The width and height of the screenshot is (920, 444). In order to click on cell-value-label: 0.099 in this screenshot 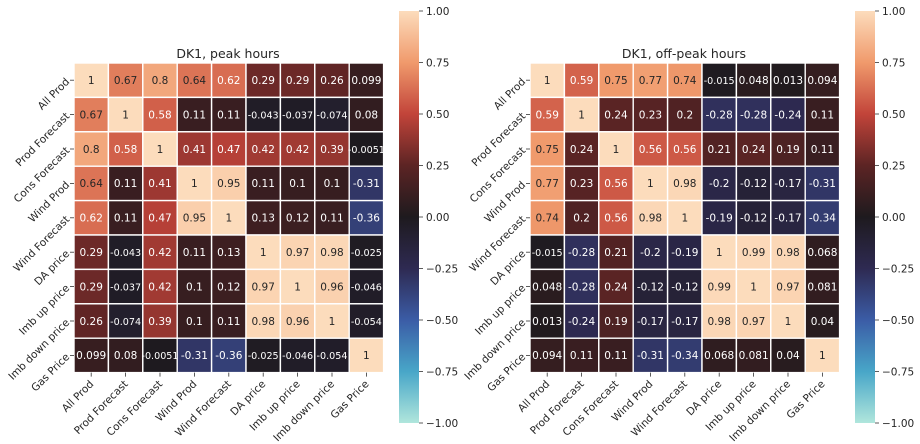, I will do `click(91, 356)`.